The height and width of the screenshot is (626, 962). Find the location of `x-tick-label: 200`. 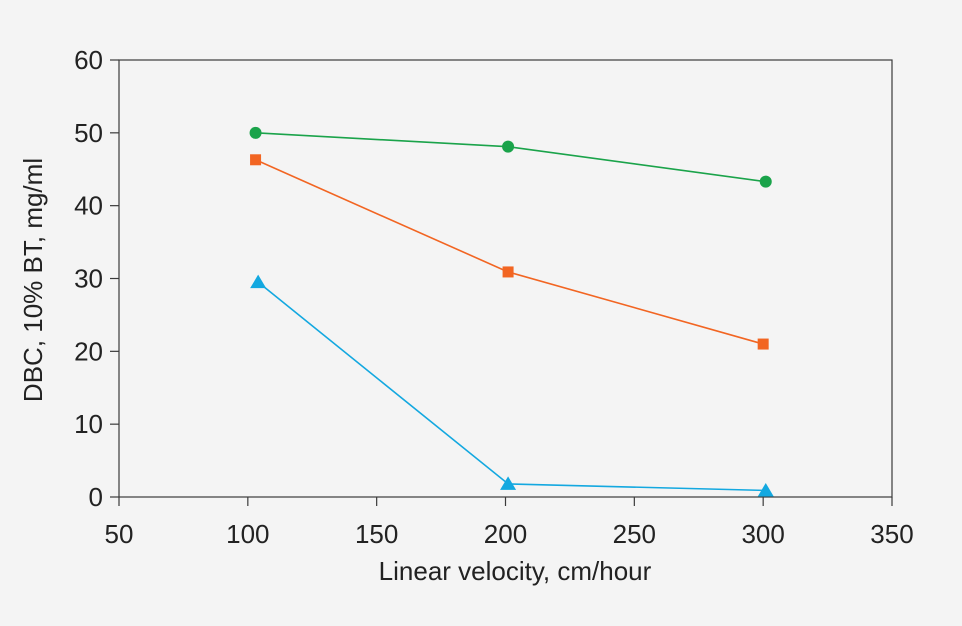

x-tick-label: 200 is located at coordinates (505, 534).